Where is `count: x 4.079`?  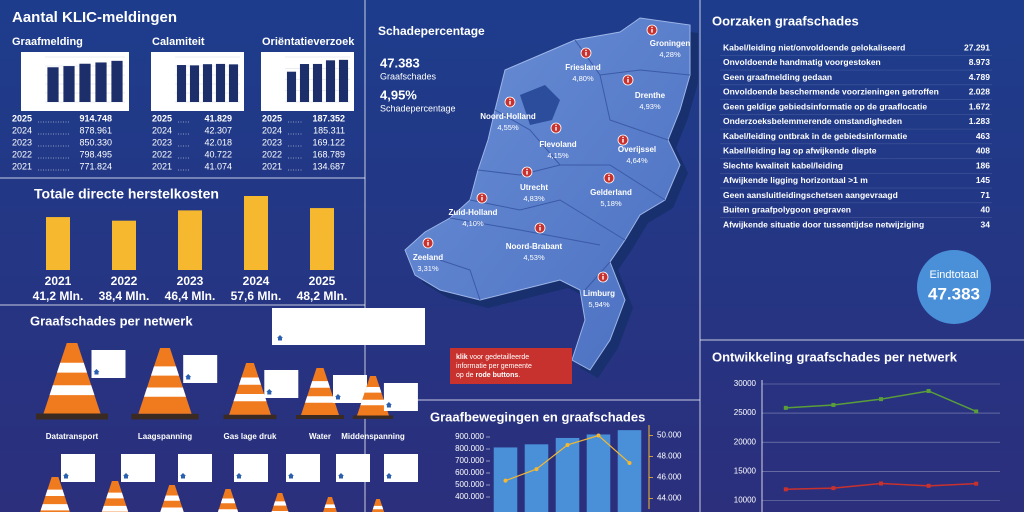 count: x 4.079 is located at coordinates (347, 380).